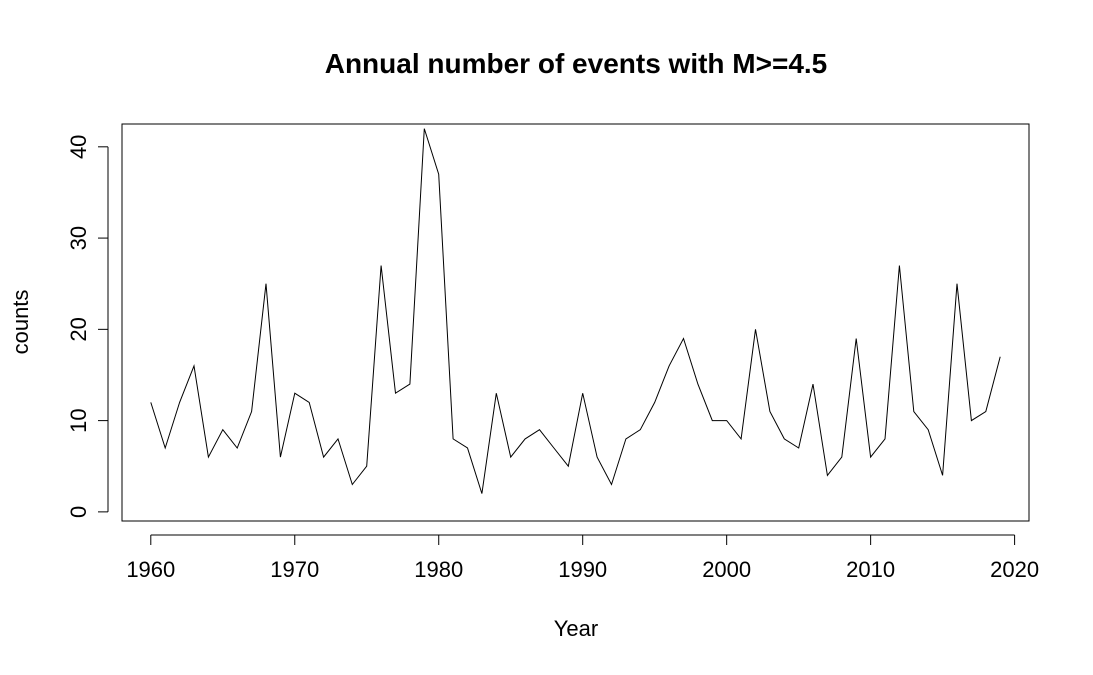 Image resolution: width=1093 pixels, height=675 pixels. Describe the element at coordinates (582, 569) in the screenshot. I see `x-tick-label: 1990` at that location.